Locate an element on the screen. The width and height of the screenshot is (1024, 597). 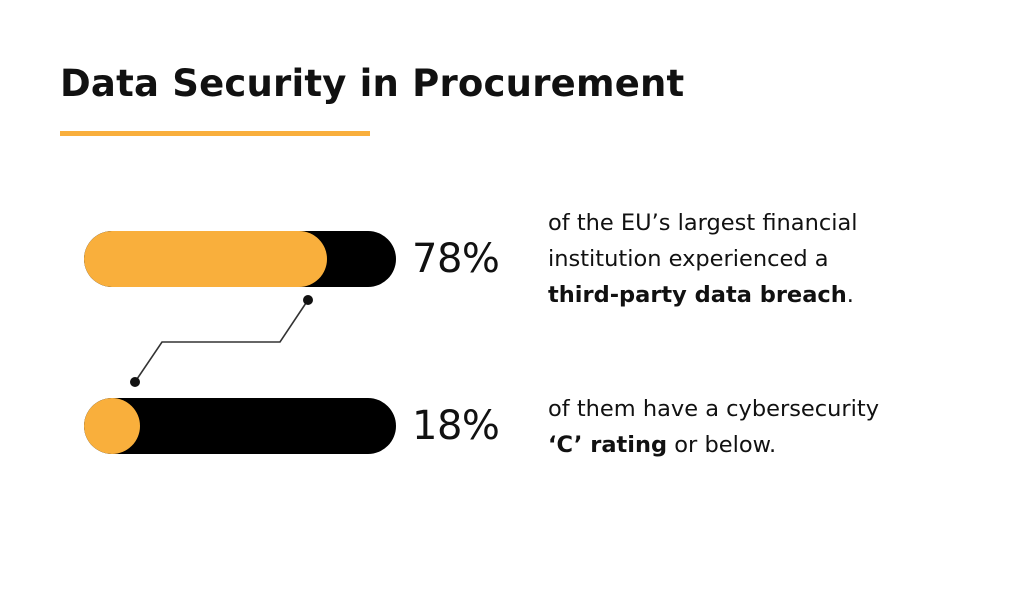
description-1-line-3: third-party data breach. is located at coordinates (758, 295).